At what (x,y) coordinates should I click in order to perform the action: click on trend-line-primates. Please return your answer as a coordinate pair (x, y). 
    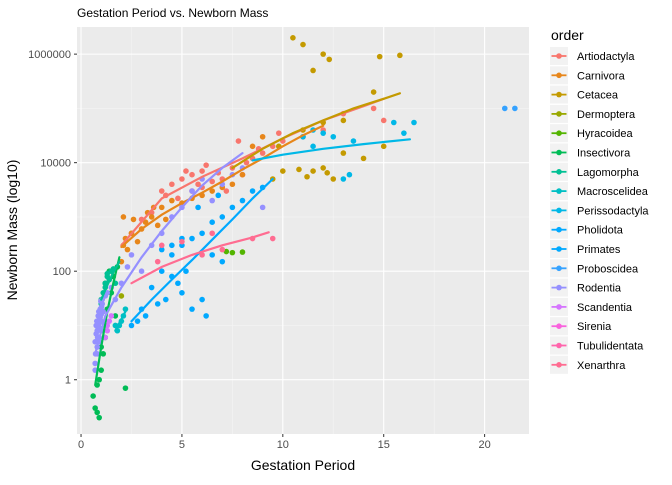
    Looking at the image, I should click on (202, 250).